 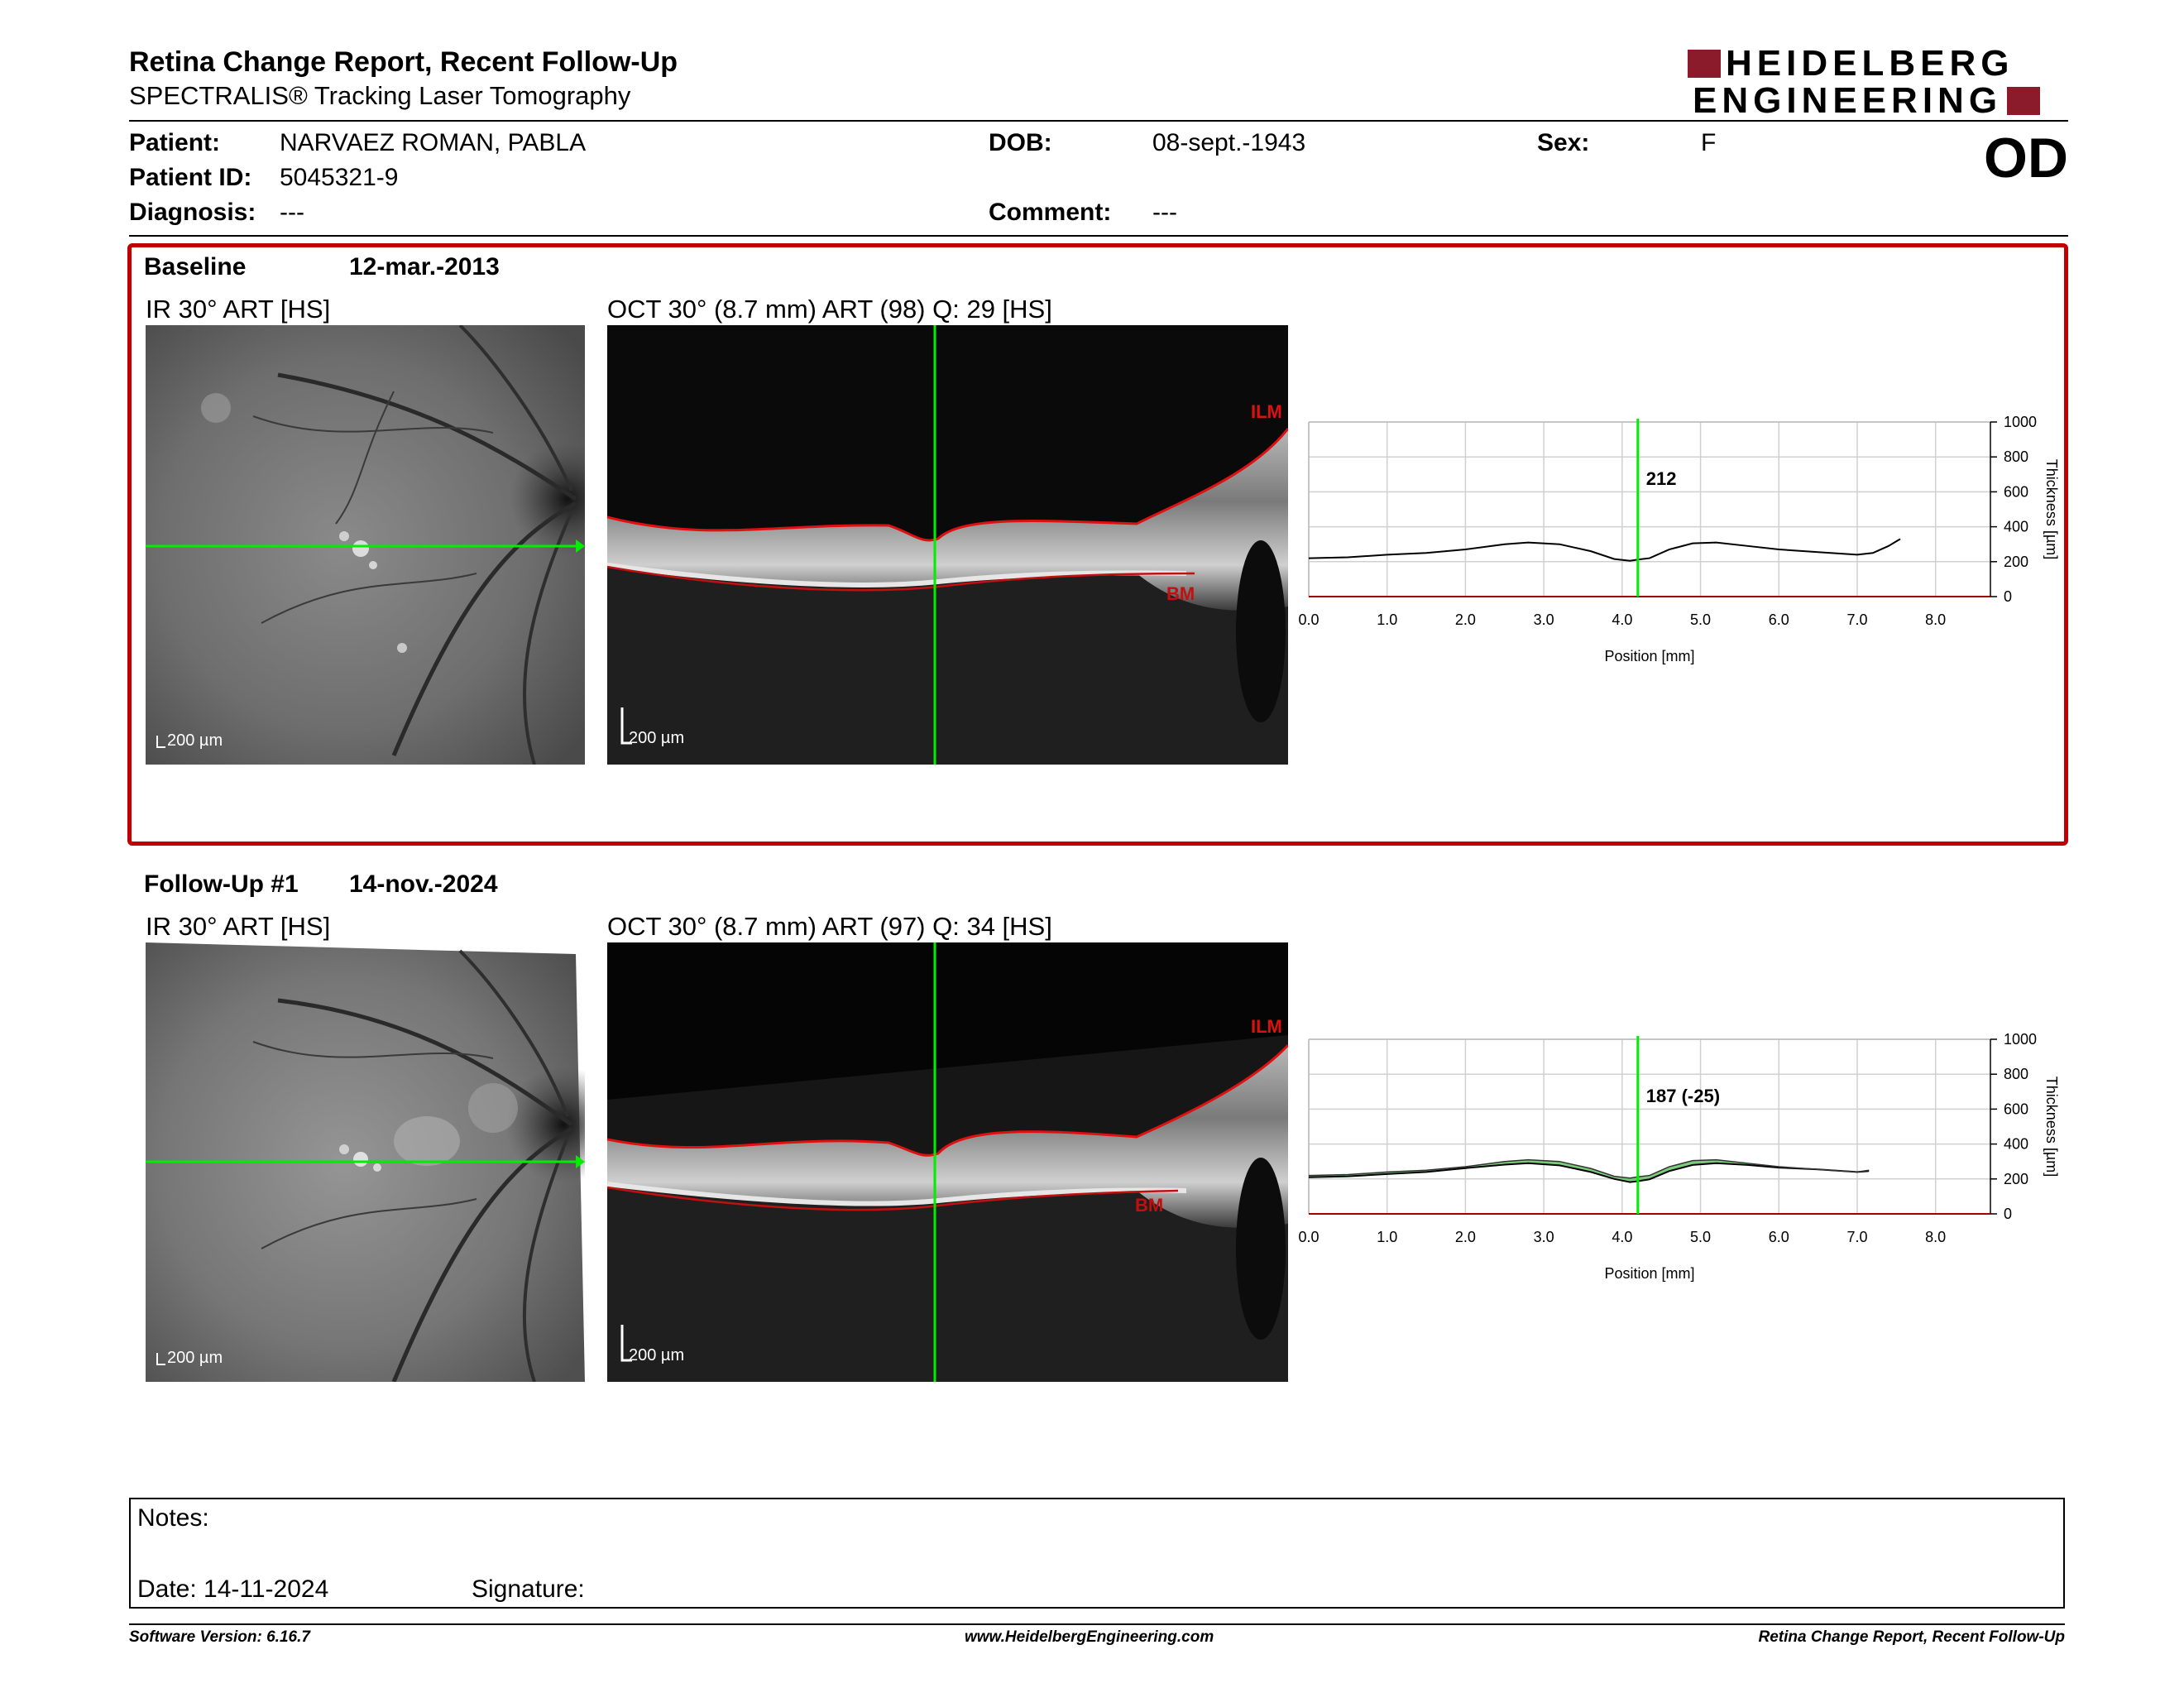 I want to click on heidelberg-logo: HEIDELBERG ENGINEERING, so click(x=1878, y=82).